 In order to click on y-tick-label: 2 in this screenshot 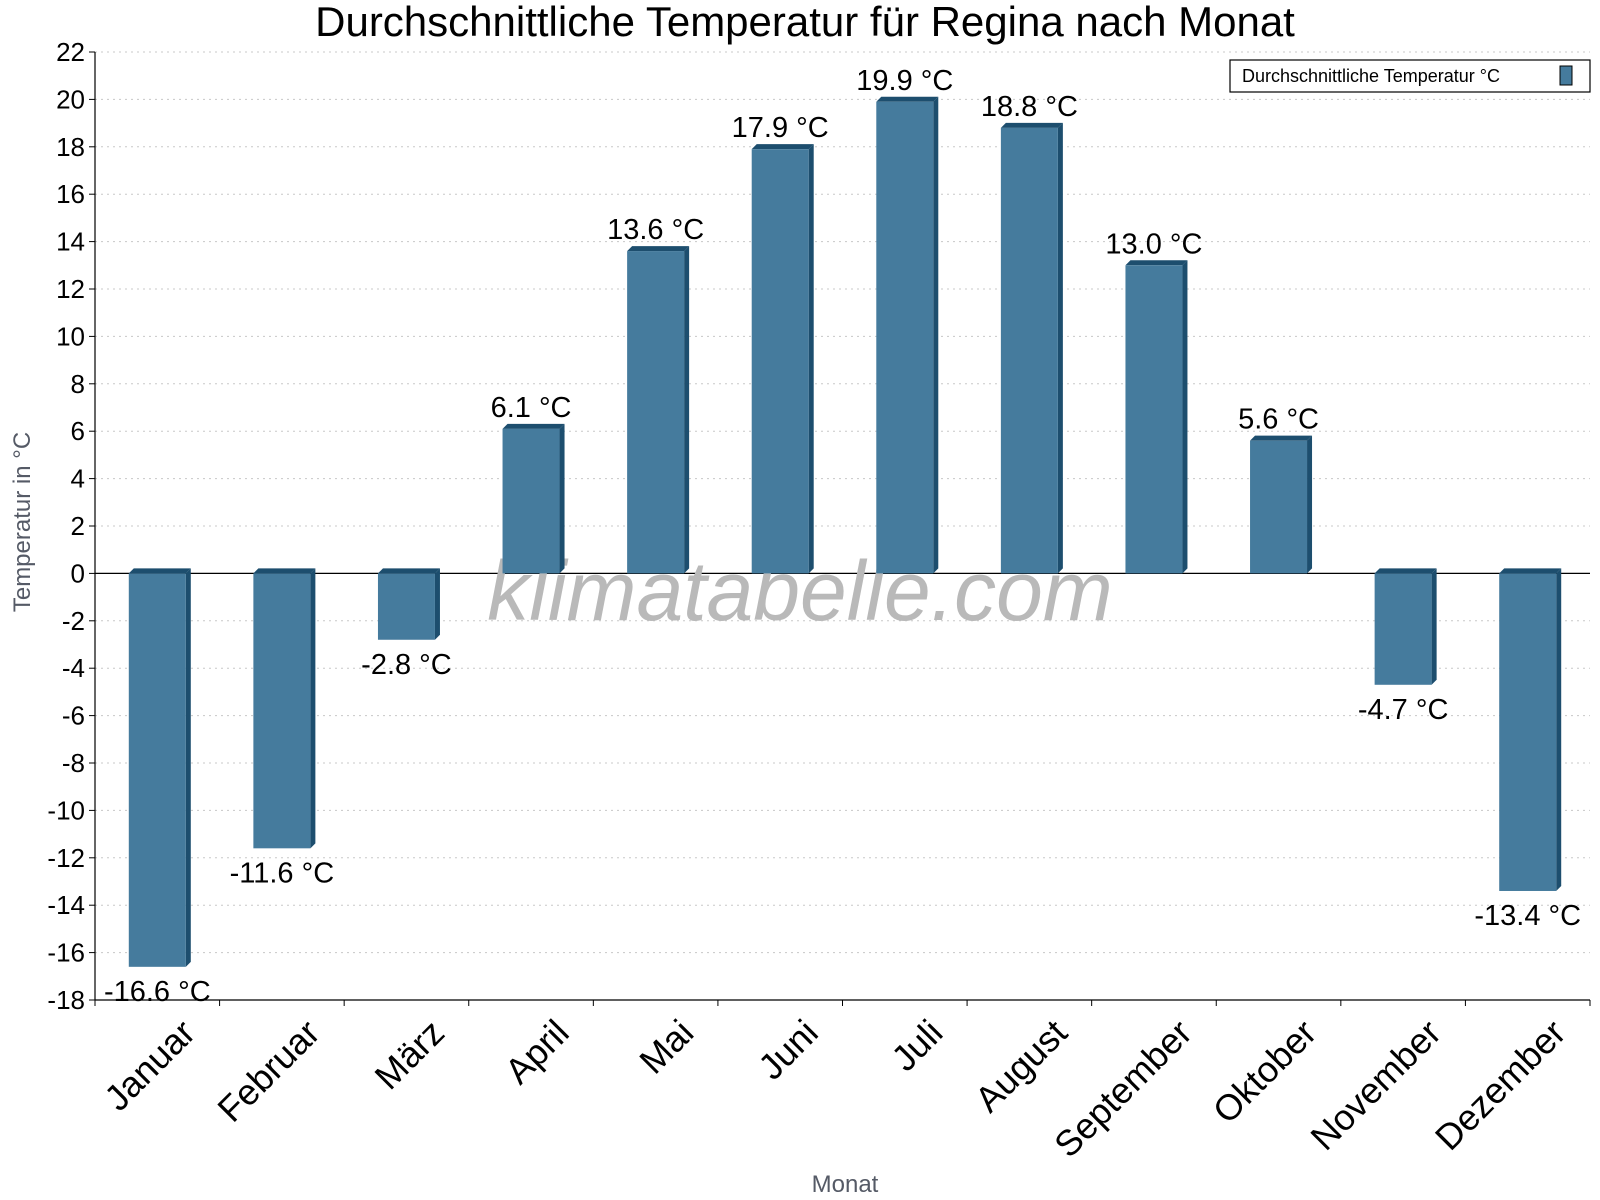, I will do `click(78, 526)`.